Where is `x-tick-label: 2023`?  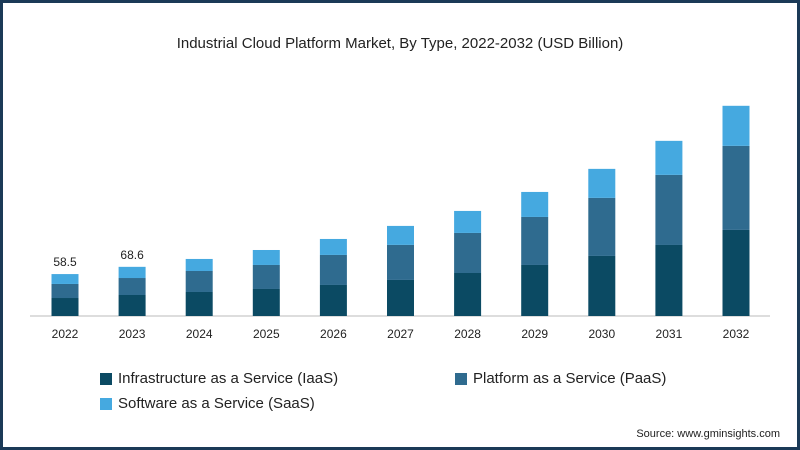
x-tick-label: 2023 is located at coordinates (132, 334).